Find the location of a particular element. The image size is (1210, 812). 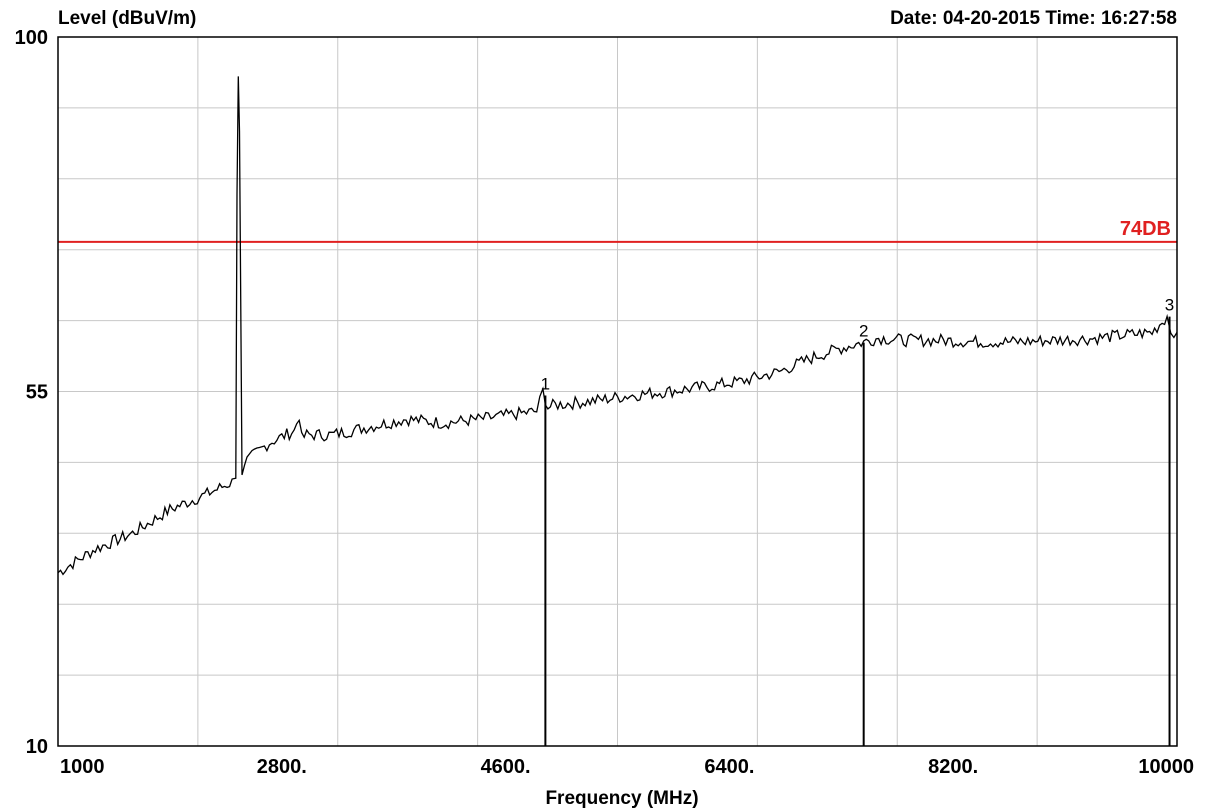

x-tick-label: 10000 is located at coordinates (1166, 767).